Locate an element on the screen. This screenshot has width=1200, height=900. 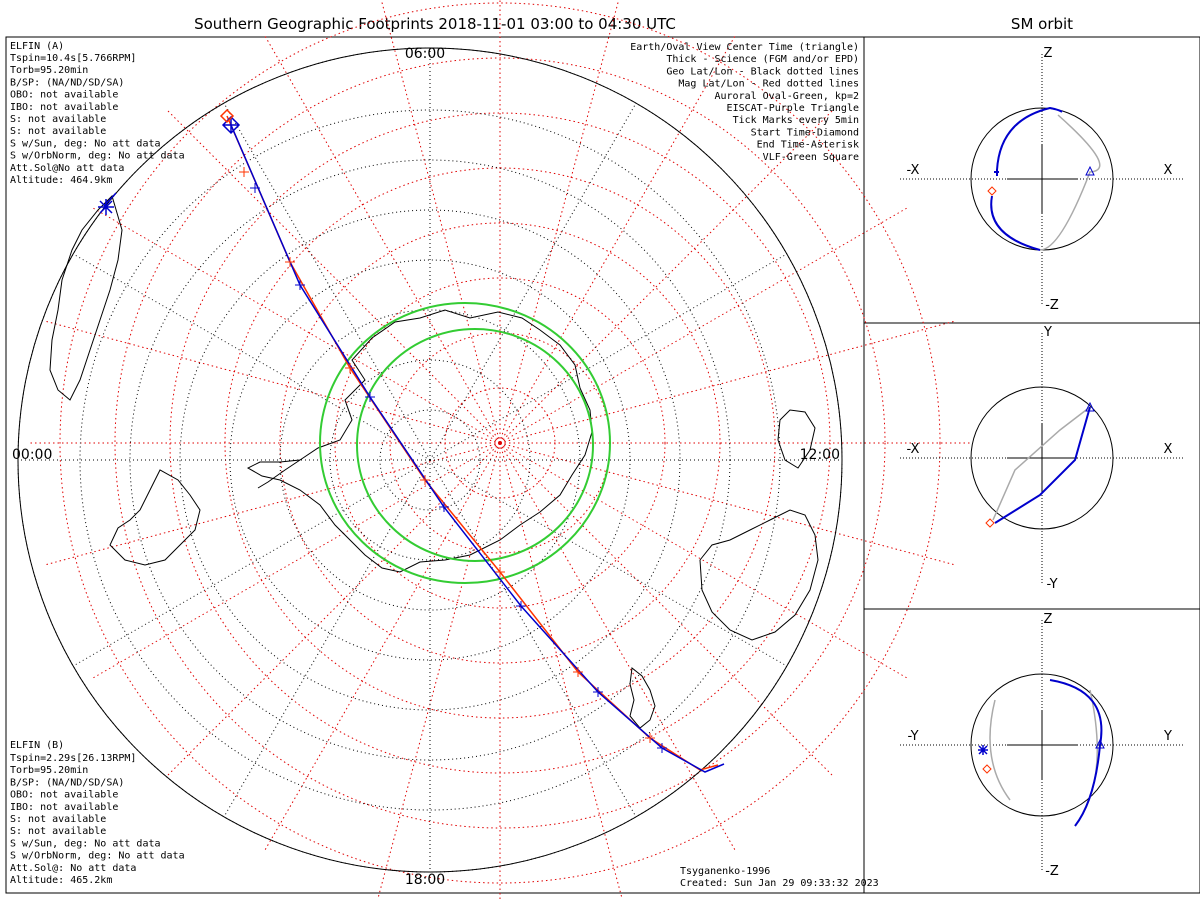
xz-orbit-blue is located at coordinates (1026, 178).